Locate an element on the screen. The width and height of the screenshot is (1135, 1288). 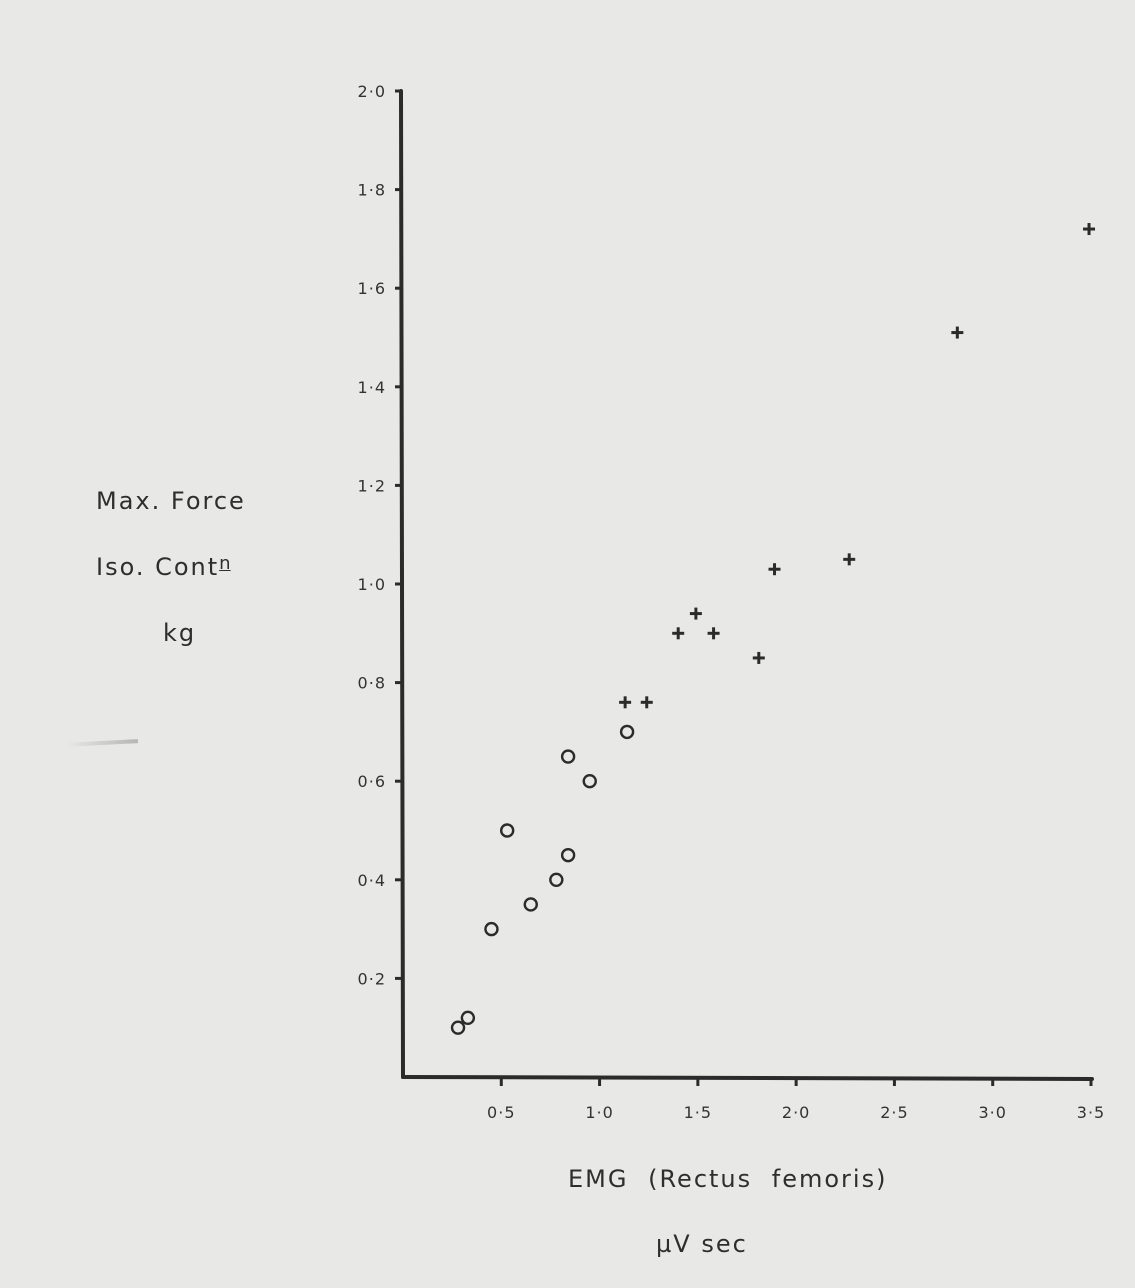
y-tick-label: 1·8 is located at coordinates (372, 190).